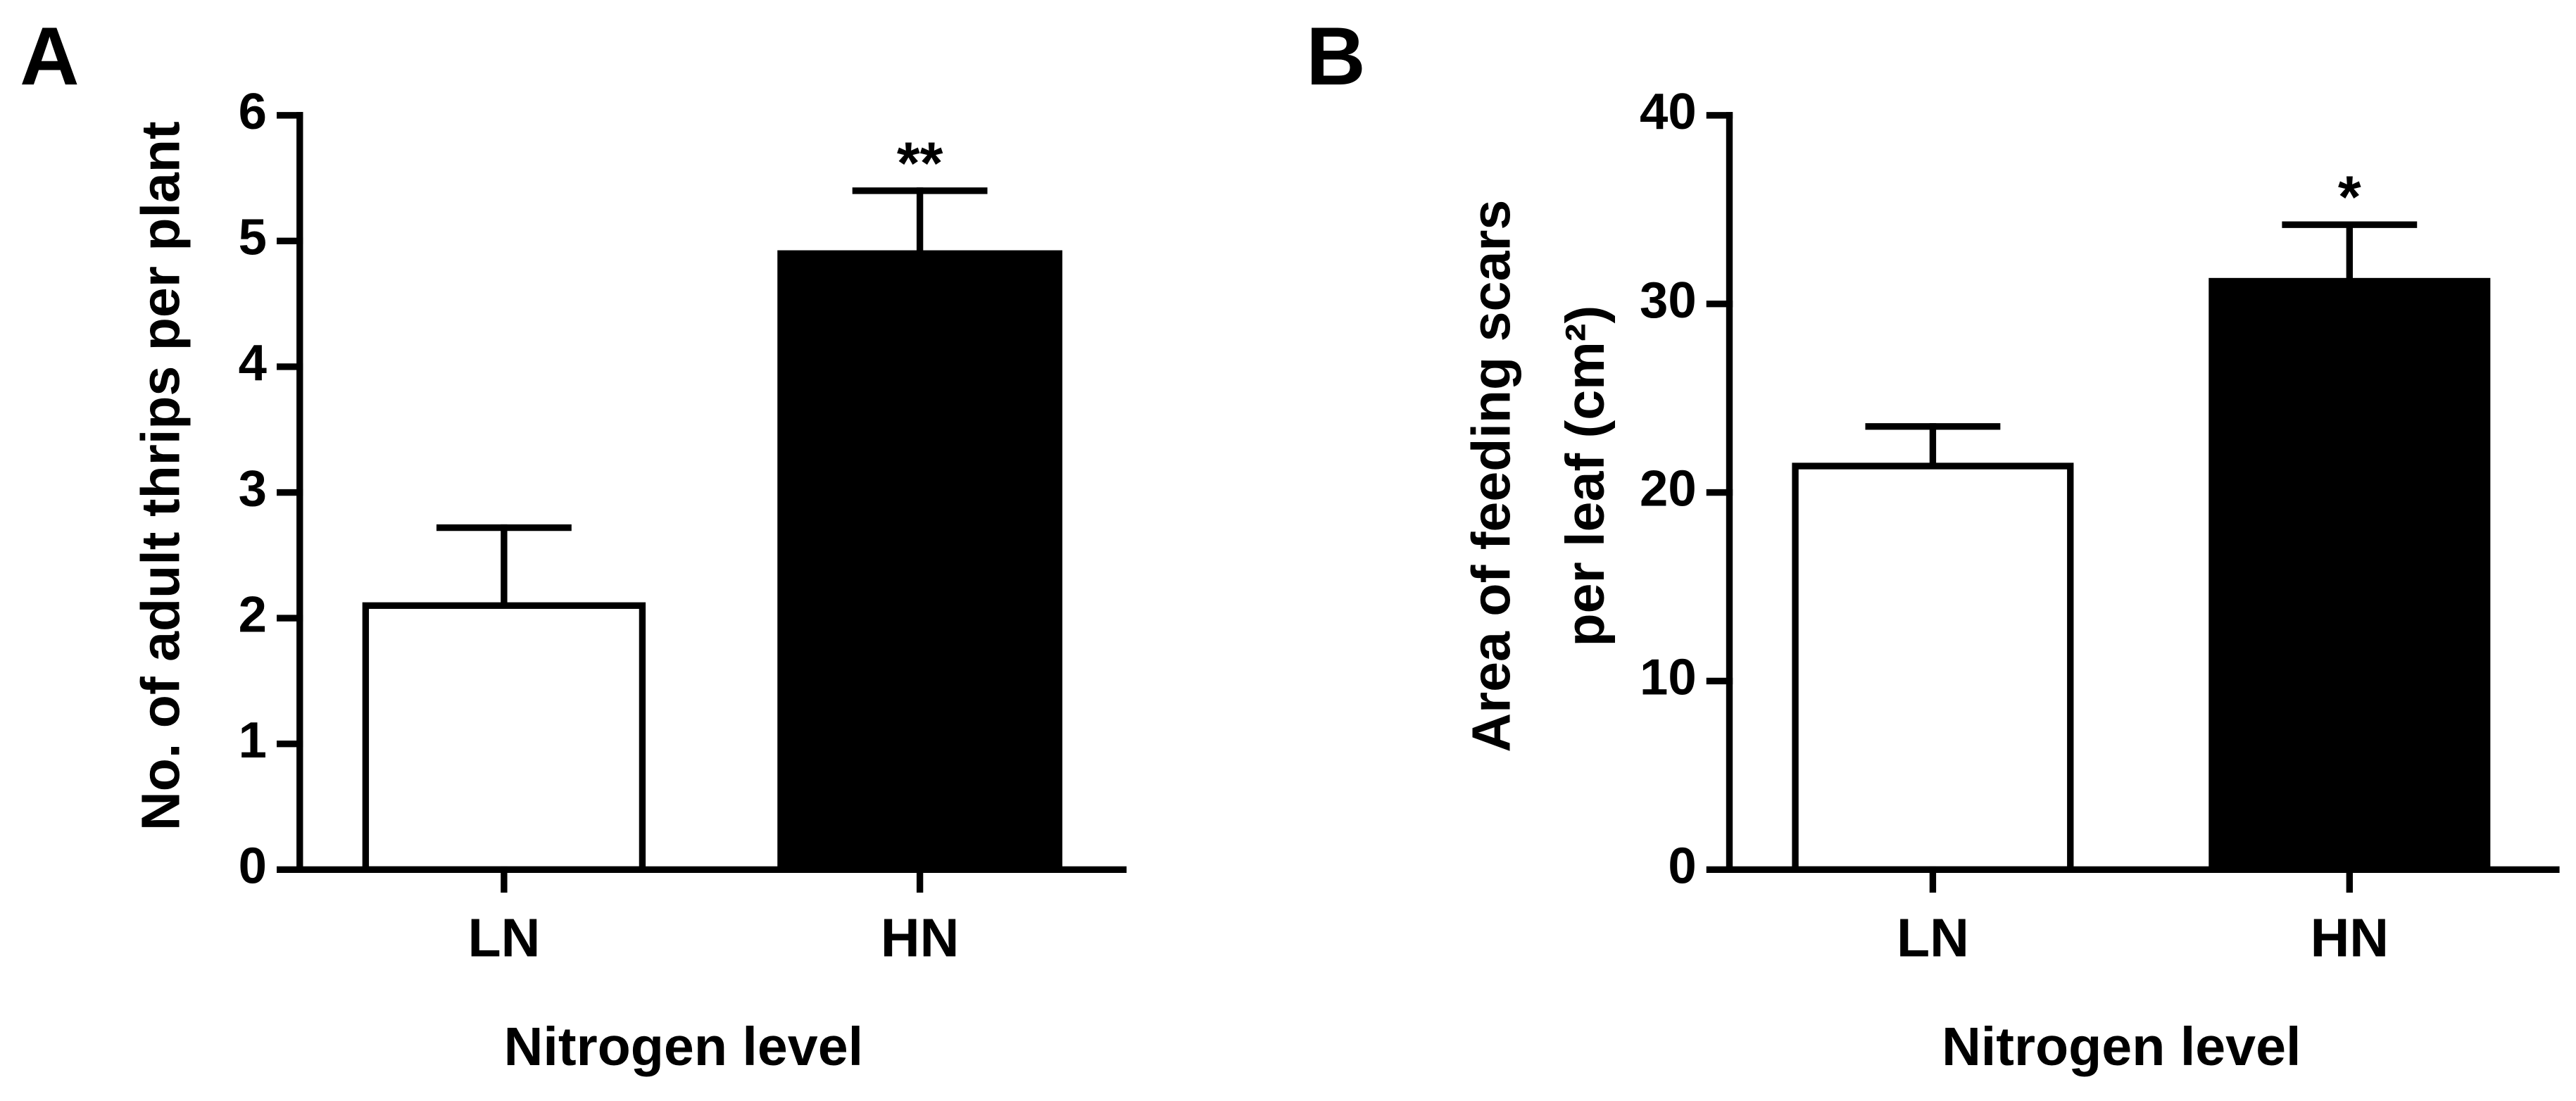  Describe the element at coordinates (253, 488) in the screenshot. I see `y-tick-label: 3` at that location.